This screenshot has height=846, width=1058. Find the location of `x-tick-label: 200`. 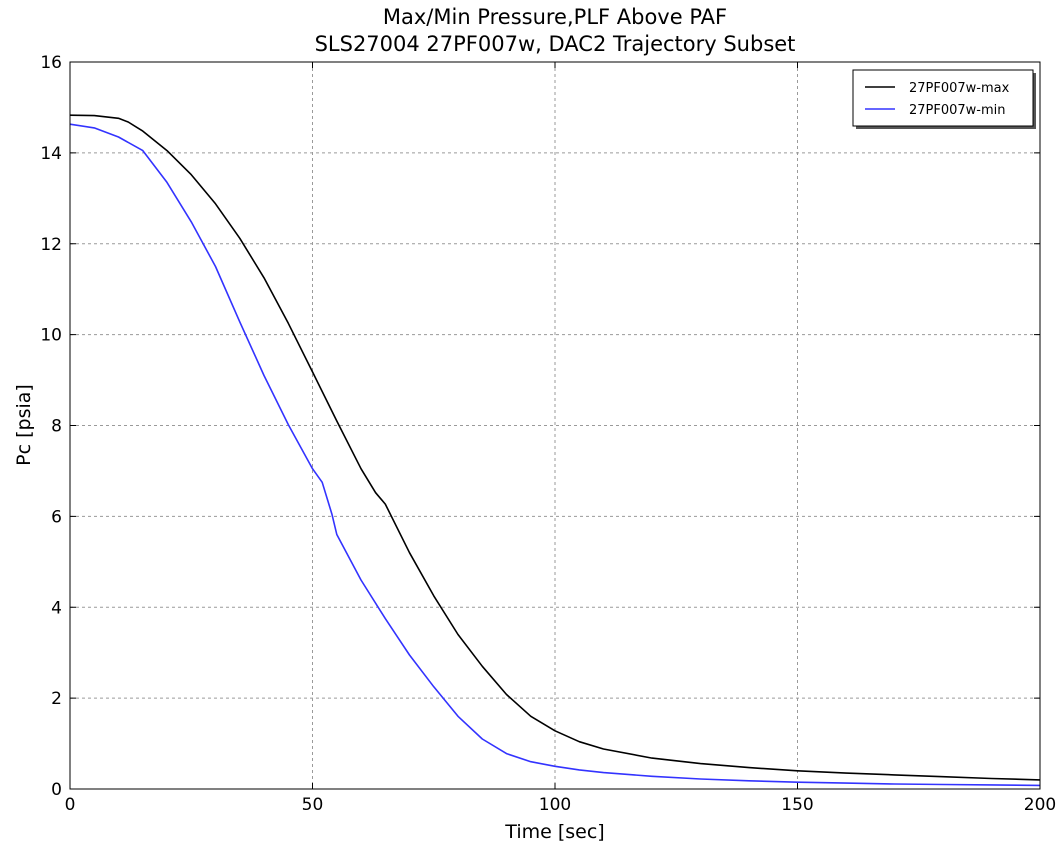

x-tick-label: 200 is located at coordinates (1040, 805).